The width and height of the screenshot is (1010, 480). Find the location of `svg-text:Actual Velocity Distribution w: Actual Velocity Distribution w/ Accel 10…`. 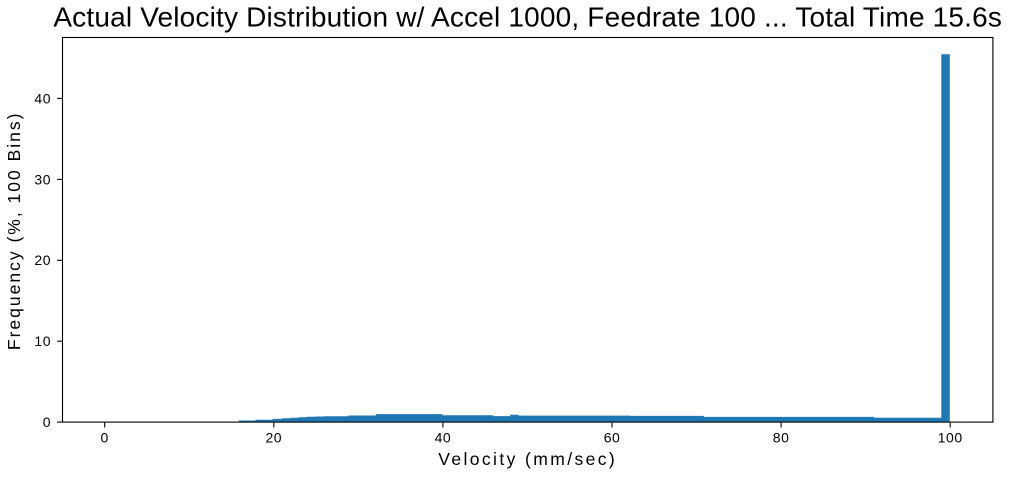

svg-text:Actual Velocity Distribution w: Actual Velocity Distribution w/ Accel 10… is located at coordinates (527, 17).